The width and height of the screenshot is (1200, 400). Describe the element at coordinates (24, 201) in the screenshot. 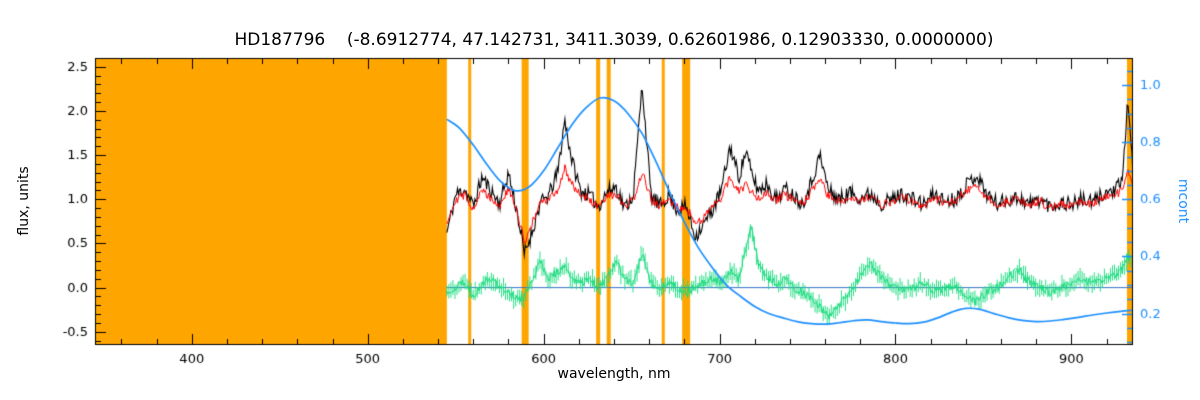

I see `y-axis-label-left: flux, units` at that location.